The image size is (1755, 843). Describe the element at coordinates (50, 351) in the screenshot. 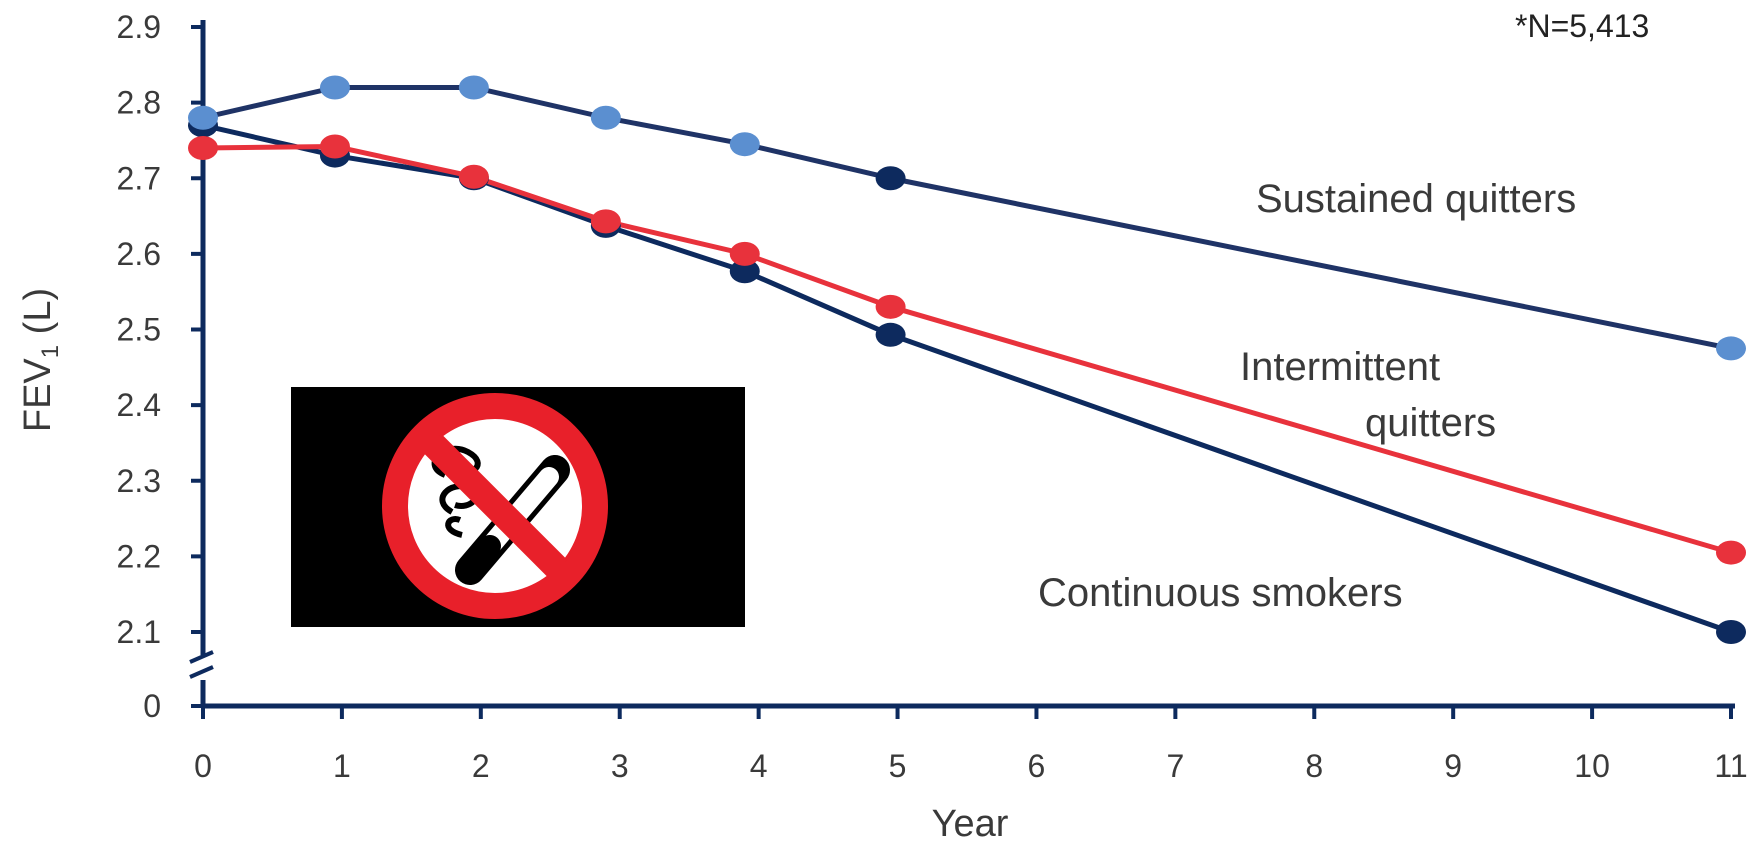

I see `y-axis-label-subscript: 1` at that location.